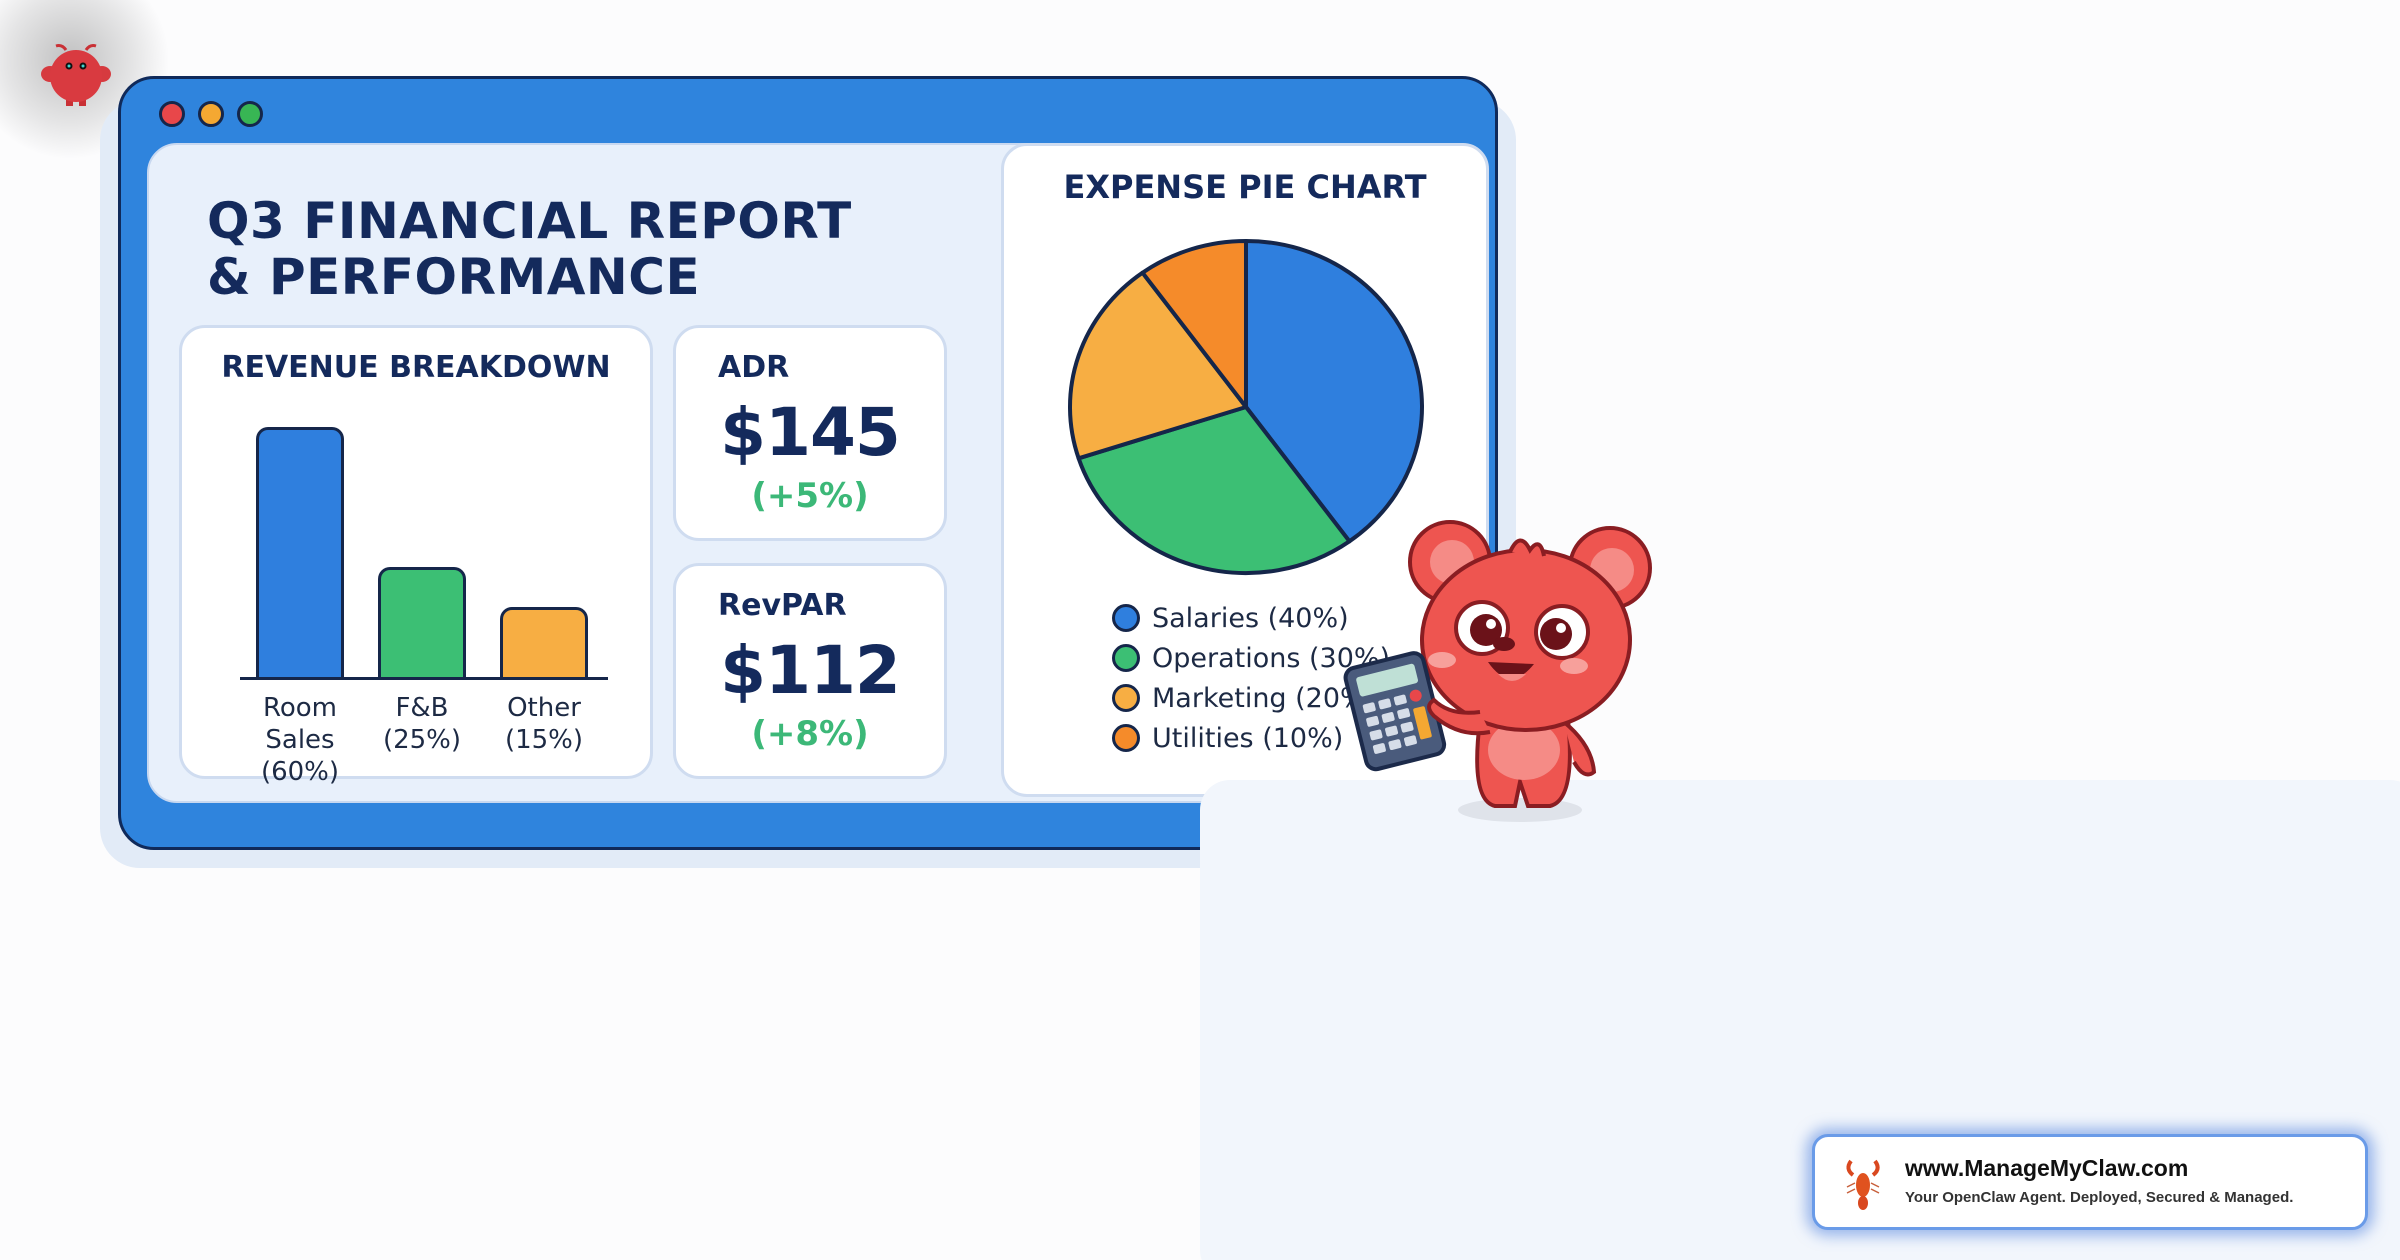 This screenshot has height=1260, width=2400. What do you see at coordinates (1497, 671) in the screenshot?
I see `bear-mascot-icon` at bounding box center [1497, 671].